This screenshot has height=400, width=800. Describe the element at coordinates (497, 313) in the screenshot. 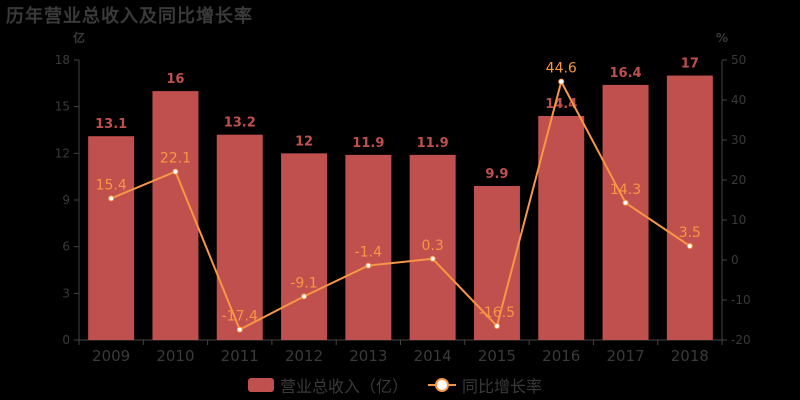

I see `growth-value-label: -16.5` at that location.